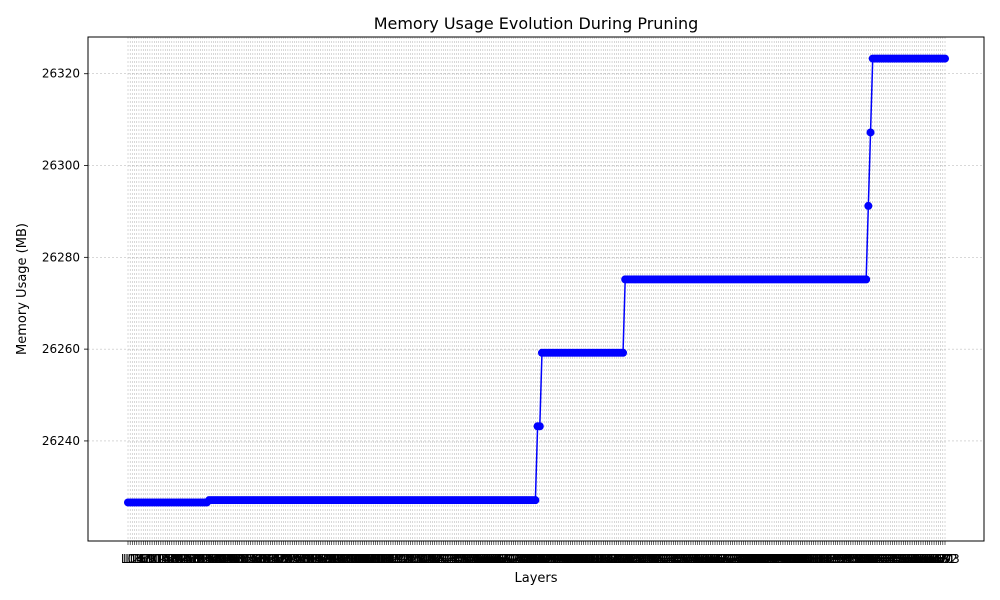 This screenshot has height=600, width=1000. What do you see at coordinates (505, 559) in the screenshot?
I see `x-tick-label: L172` at bounding box center [505, 559].